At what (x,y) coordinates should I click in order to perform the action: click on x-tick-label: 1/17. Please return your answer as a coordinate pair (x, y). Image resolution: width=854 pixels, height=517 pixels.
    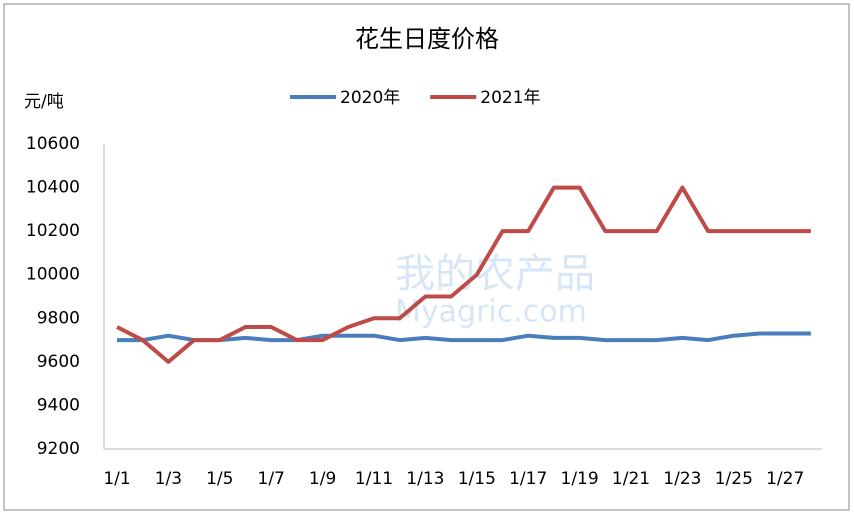
    Looking at the image, I should click on (528, 479).